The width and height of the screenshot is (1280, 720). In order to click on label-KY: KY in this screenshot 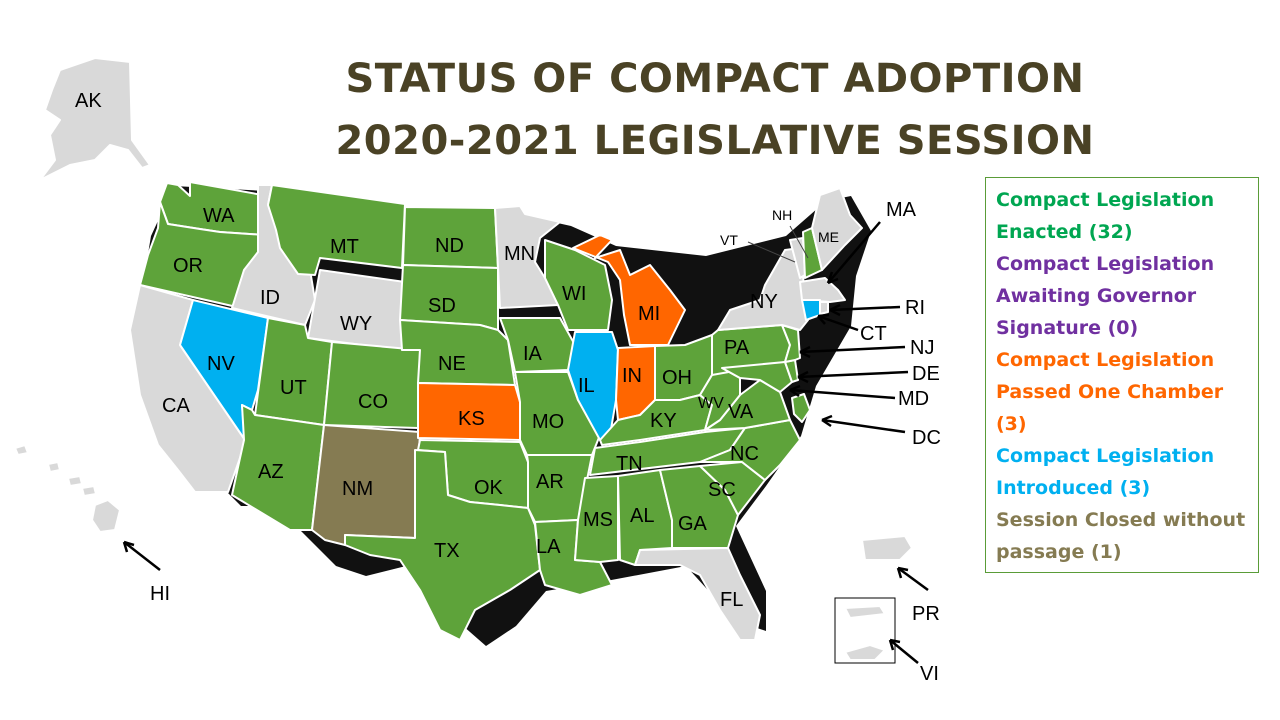, I will do `click(663, 421)`.